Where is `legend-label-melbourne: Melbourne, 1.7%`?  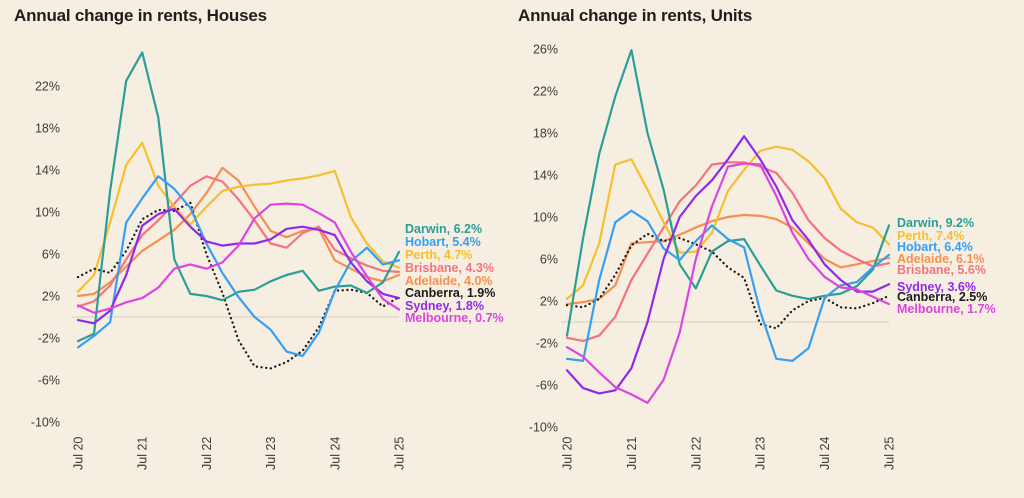 legend-label-melbourne: Melbourne, 1.7% is located at coordinates (946, 309).